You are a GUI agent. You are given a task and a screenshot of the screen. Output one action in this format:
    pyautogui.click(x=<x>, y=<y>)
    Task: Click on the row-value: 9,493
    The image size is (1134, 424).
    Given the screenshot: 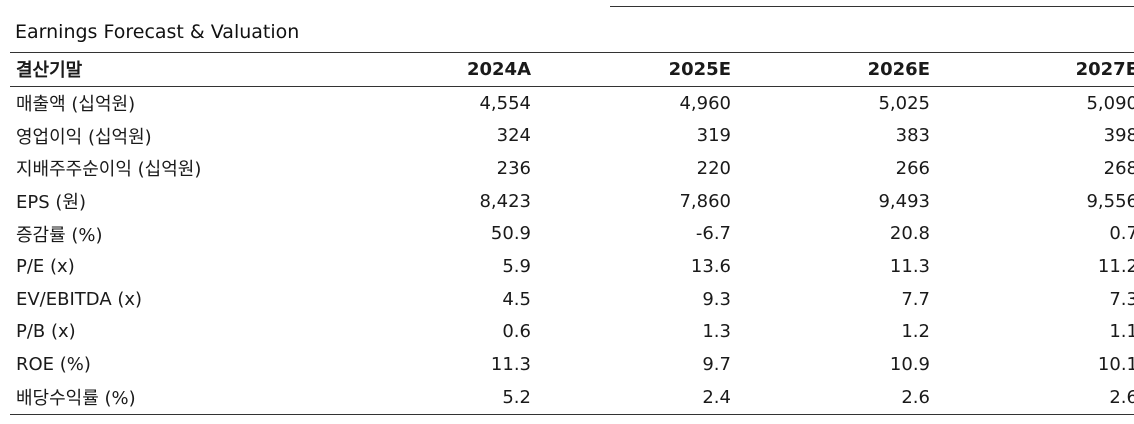 What is the action you would take?
    pyautogui.click(x=904, y=201)
    